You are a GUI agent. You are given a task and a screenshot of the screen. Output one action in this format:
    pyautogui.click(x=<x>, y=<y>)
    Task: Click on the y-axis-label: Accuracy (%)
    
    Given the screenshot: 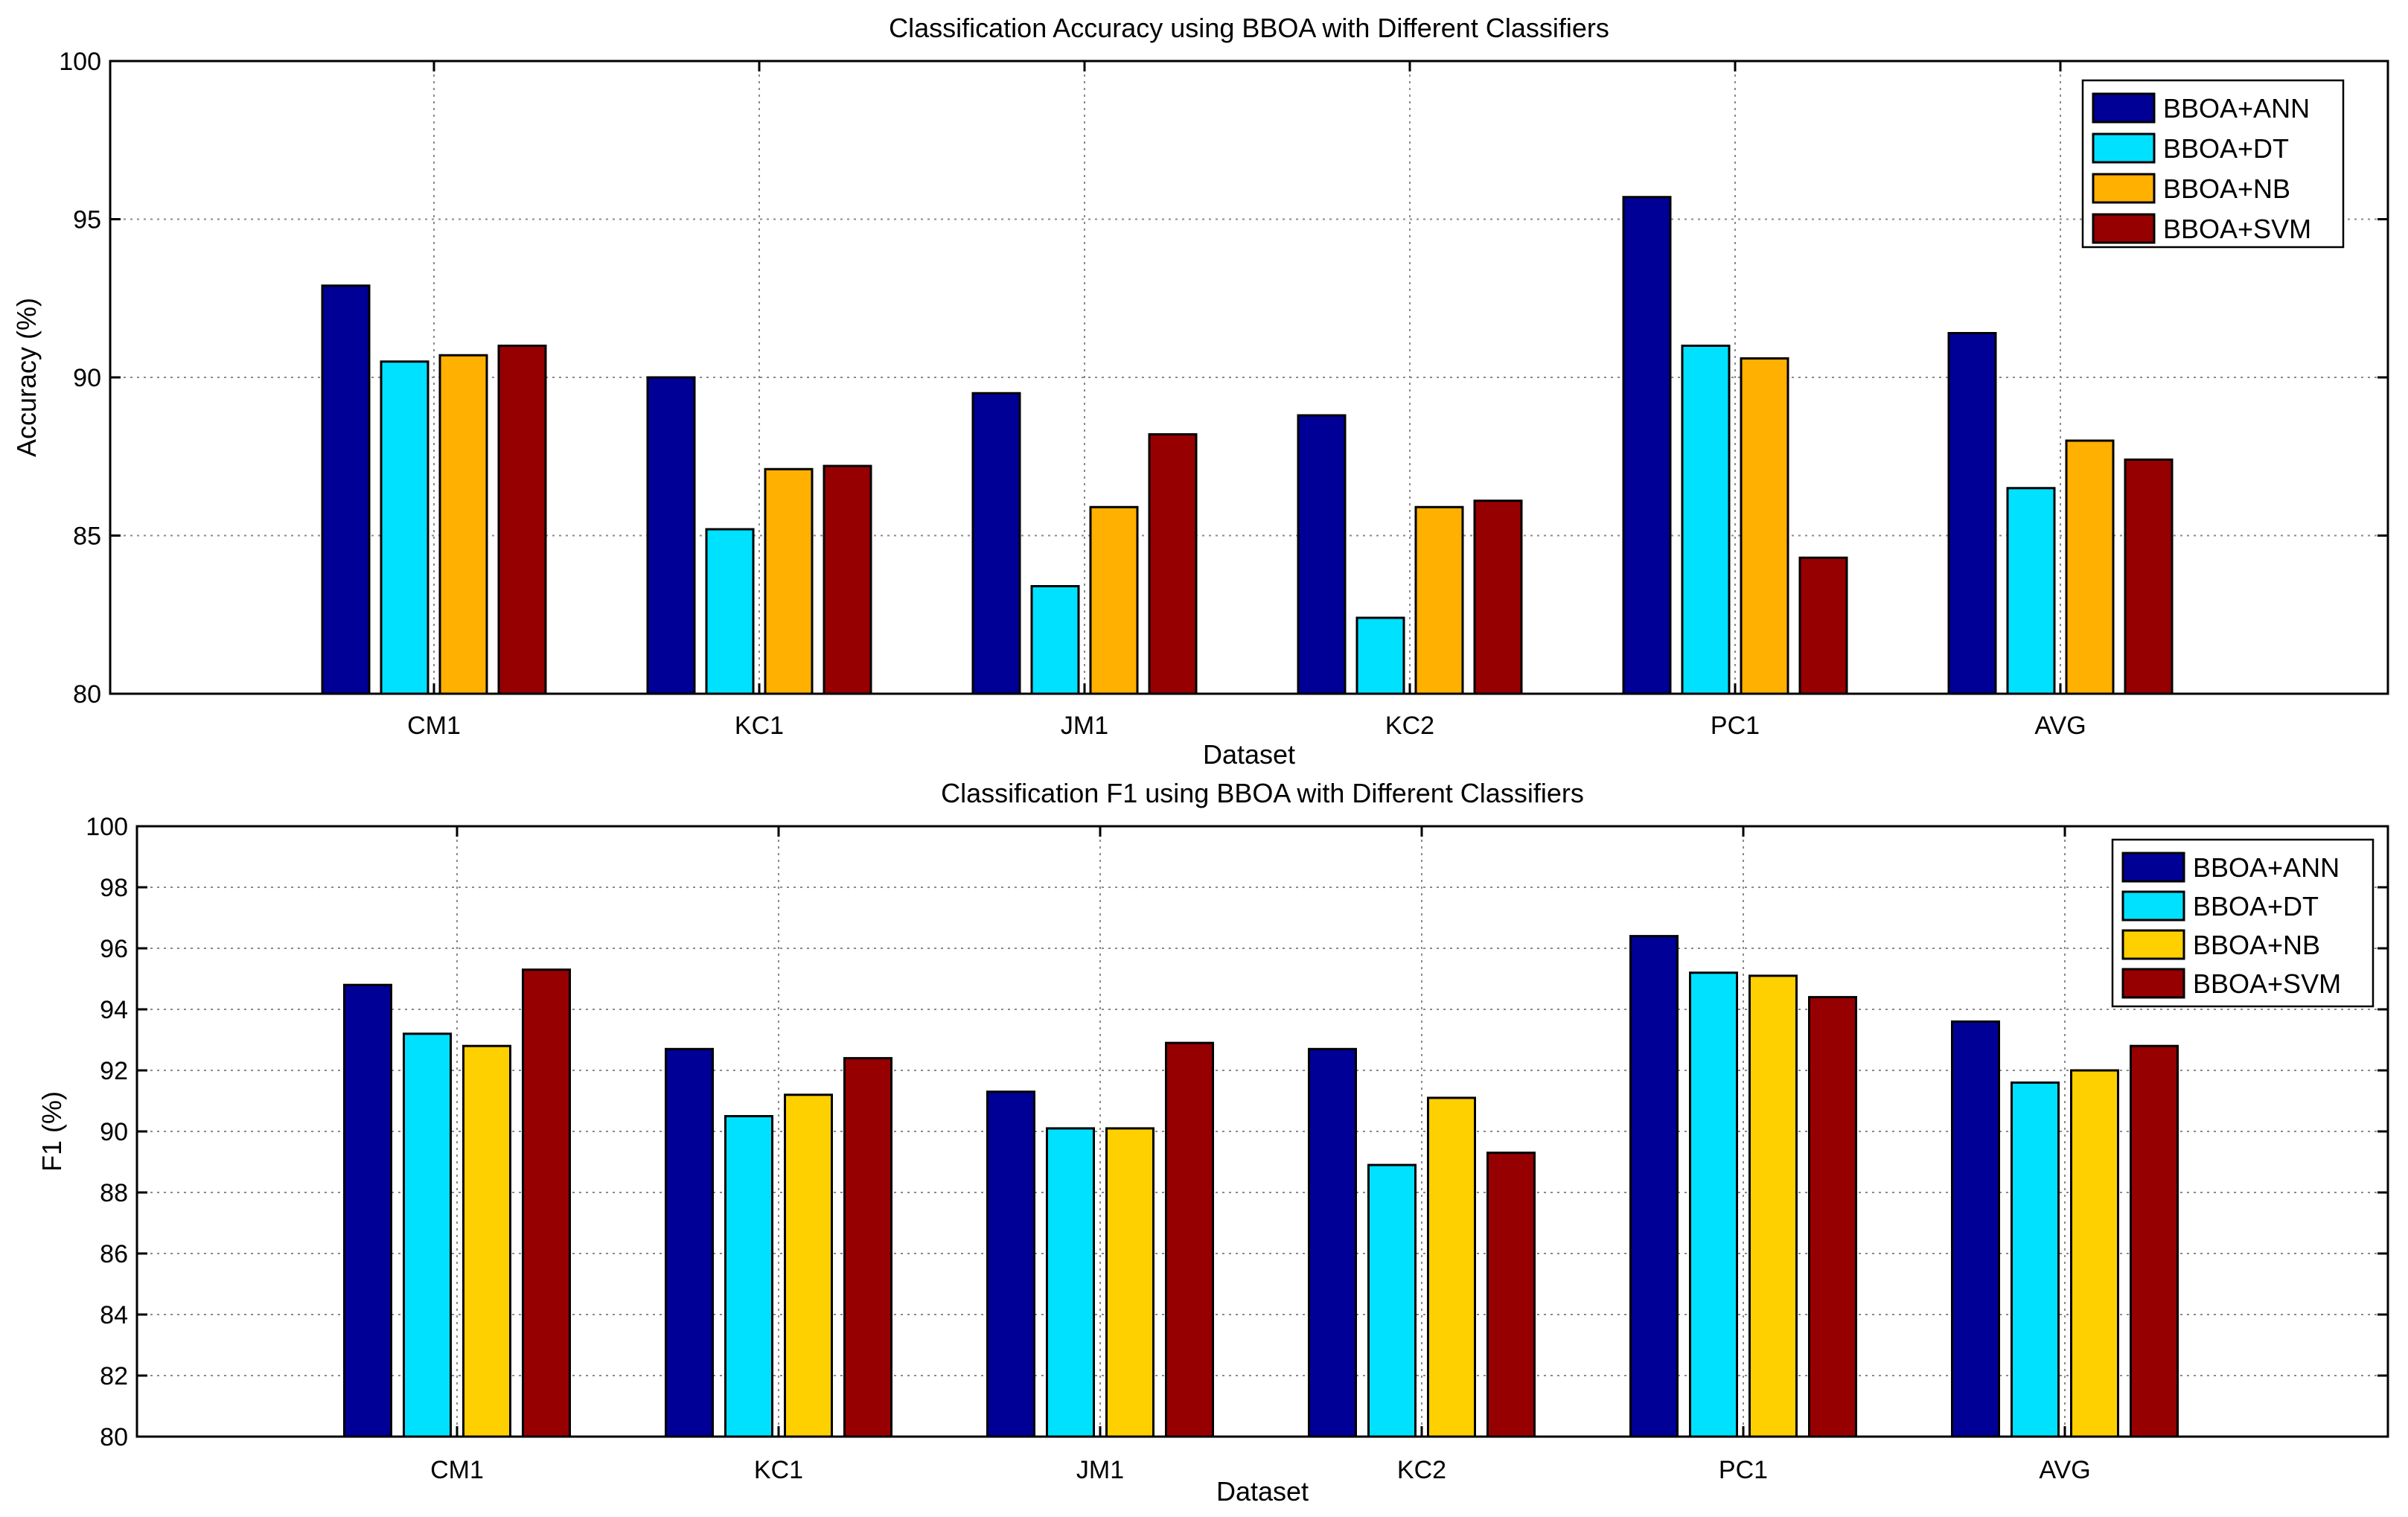 What is the action you would take?
    pyautogui.click(x=27, y=377)
    